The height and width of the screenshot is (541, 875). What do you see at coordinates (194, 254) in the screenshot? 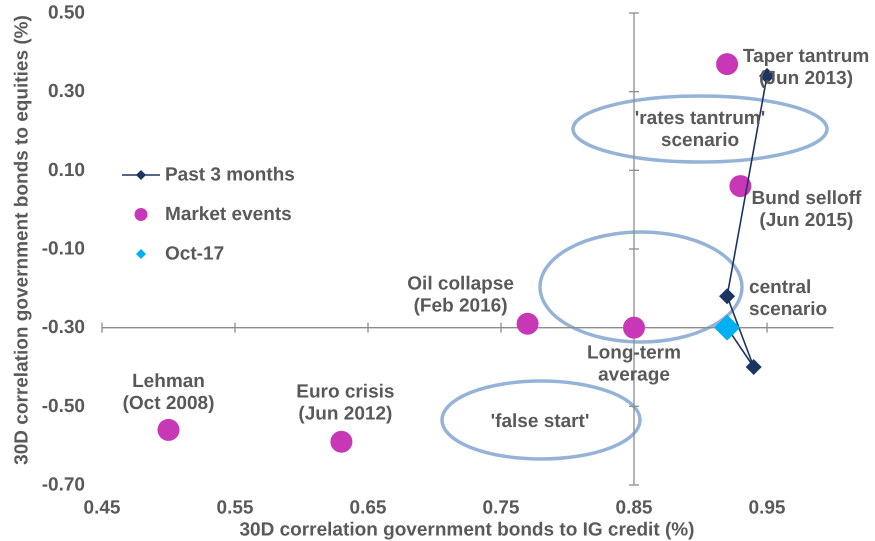
I see `legend-label: Oct-17` at bounding box center [194, 254].